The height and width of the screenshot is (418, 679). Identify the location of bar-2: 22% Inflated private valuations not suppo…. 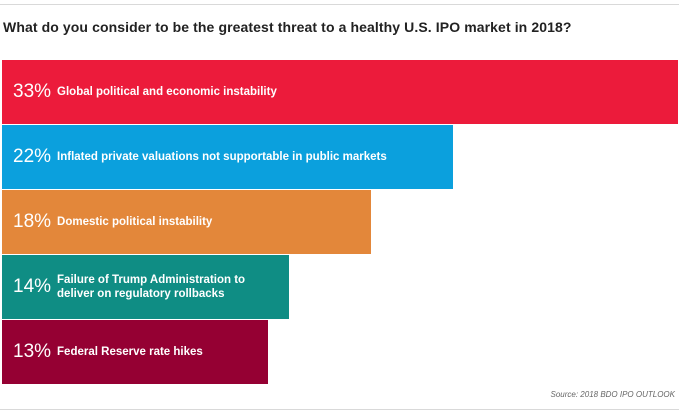
(227, 157).